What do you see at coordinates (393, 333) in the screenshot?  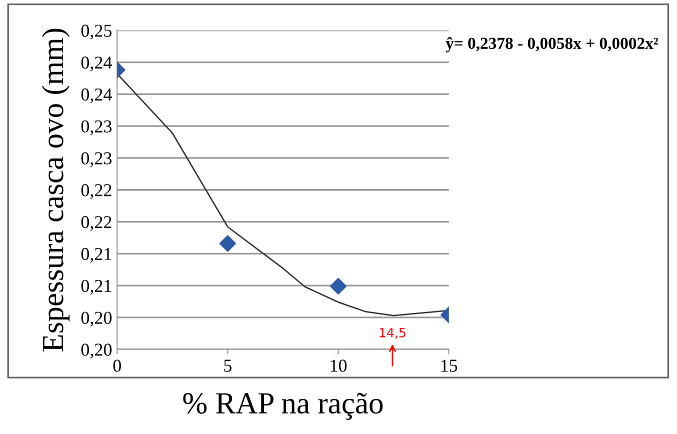 I see `annotation: 14,5` at bounding box center [393, 333].